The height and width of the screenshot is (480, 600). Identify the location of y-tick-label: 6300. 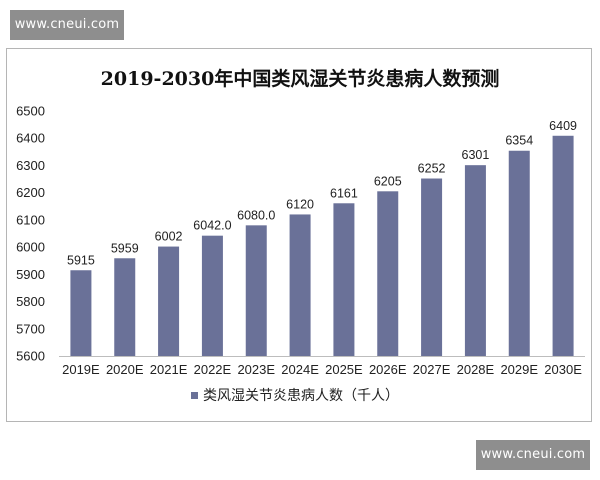
(30, 165).